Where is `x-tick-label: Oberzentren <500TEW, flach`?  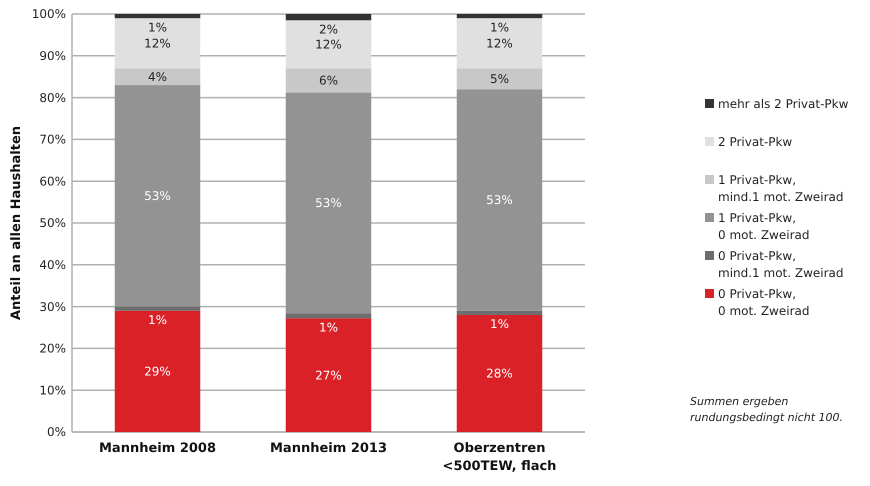
x-tick-label: Oberzentren <500TEW, flach is located at coordinates (499, 457).